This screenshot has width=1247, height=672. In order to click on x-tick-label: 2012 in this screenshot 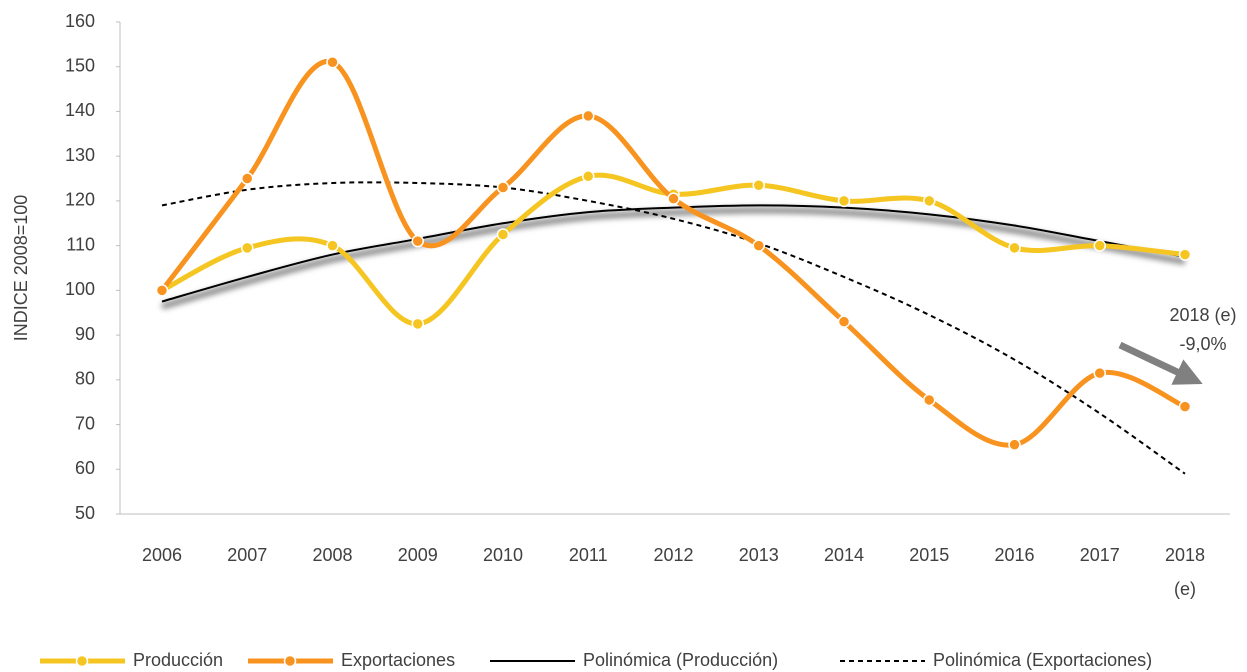, I will do `click(673, 555)`.